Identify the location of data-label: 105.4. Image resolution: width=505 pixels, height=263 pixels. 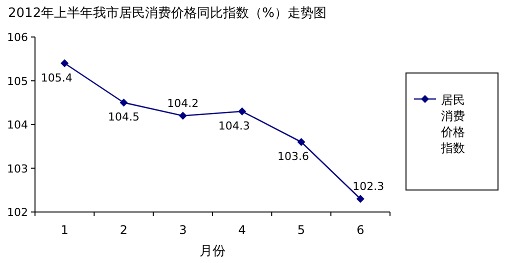
(56, 77).